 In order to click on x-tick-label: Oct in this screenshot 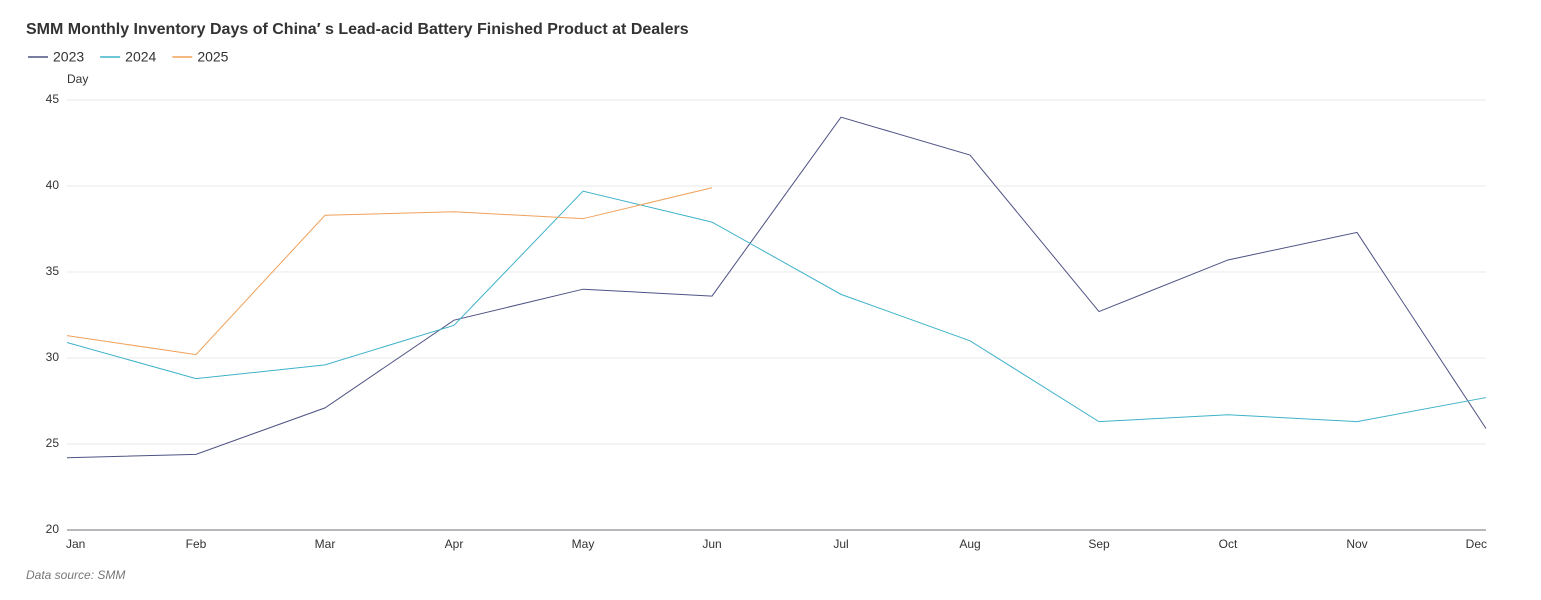, I will do `click(1228, 544)`.